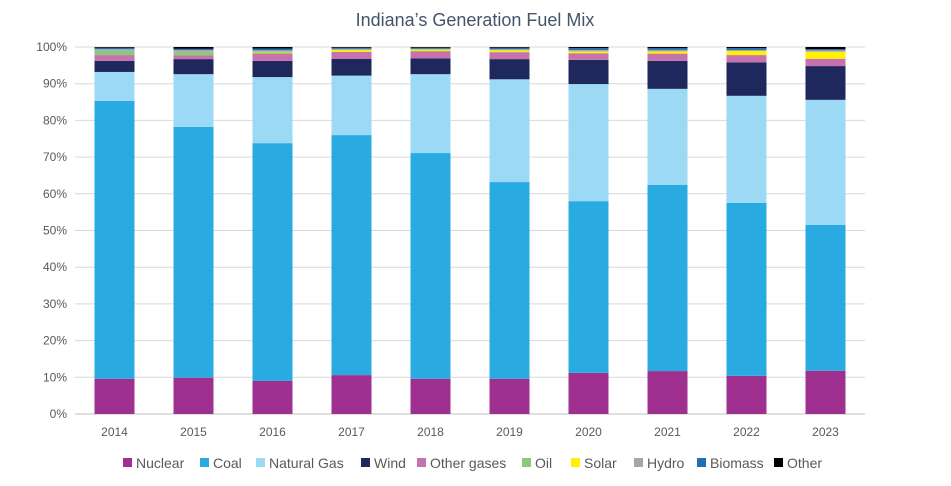 The height and width of the screenshot is (486, 951). What do you see at coordinates (55, 304) in the screenshot?
I see `y-tick-label: 30%` at bounding box center [55, 304].